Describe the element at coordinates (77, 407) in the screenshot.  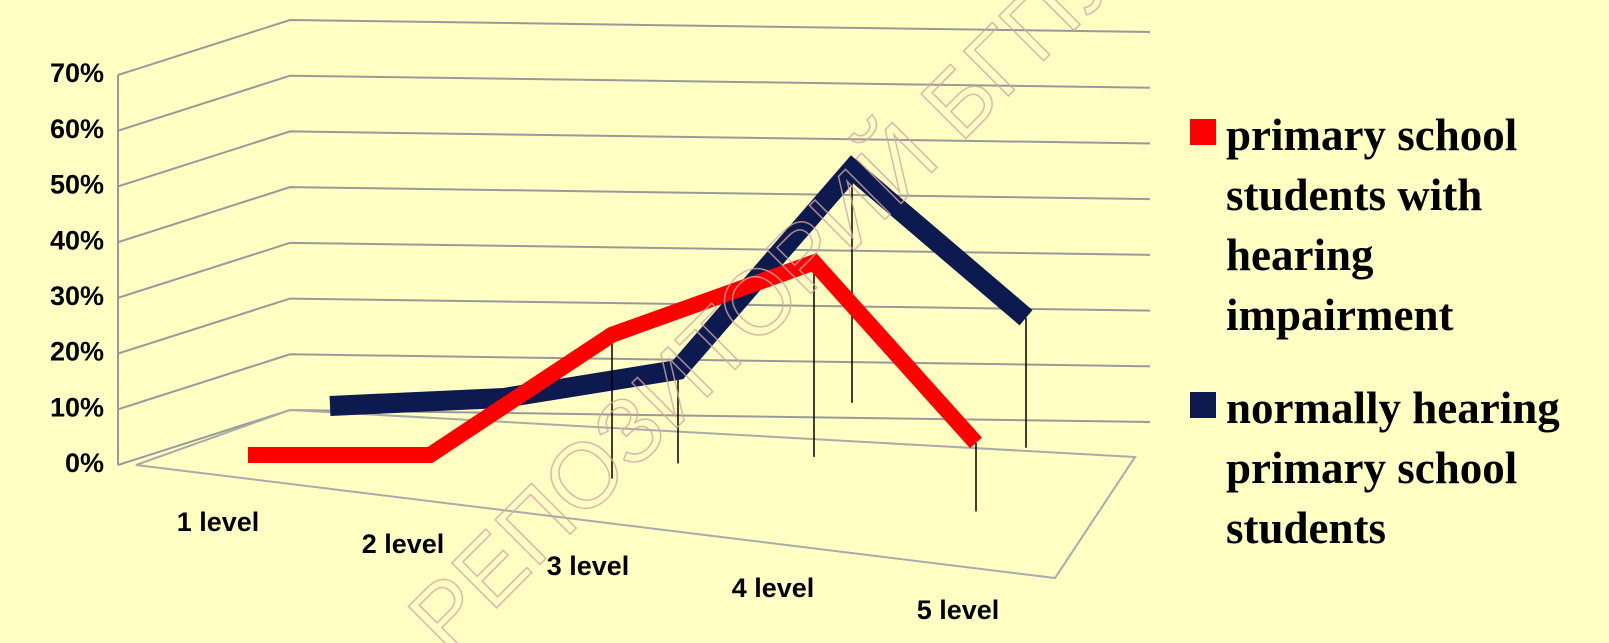
I see `y-tick-label: 10%` at that location.